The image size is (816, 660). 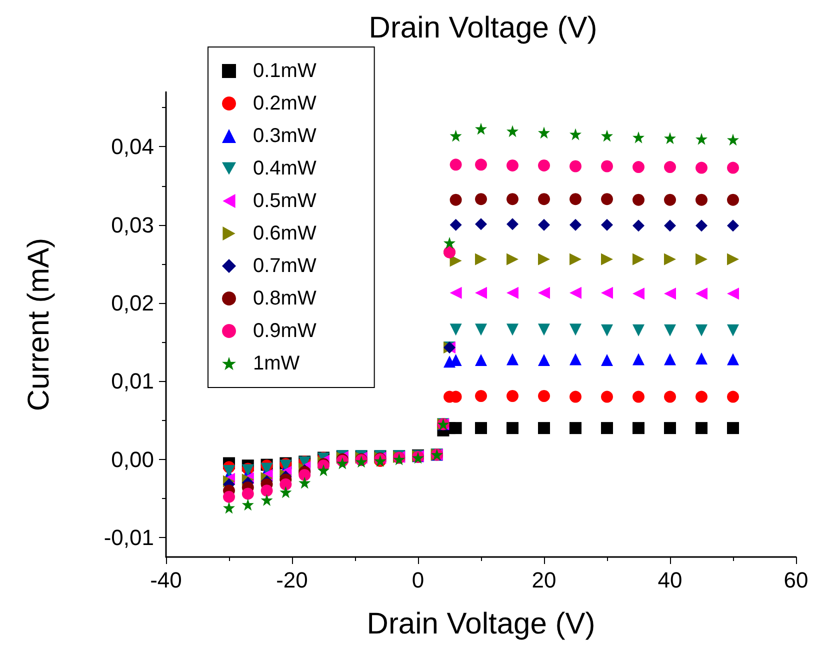 I want to click on chart-title: Drain Voltage (V), so click(x=483, y=28).